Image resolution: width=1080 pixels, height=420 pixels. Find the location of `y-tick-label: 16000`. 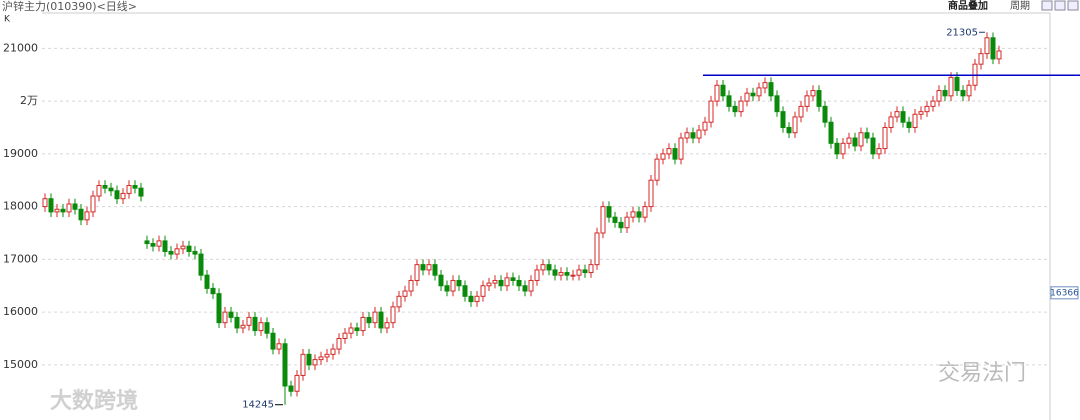

y-tick-label: 16000 is located at coordinates (20, 311).